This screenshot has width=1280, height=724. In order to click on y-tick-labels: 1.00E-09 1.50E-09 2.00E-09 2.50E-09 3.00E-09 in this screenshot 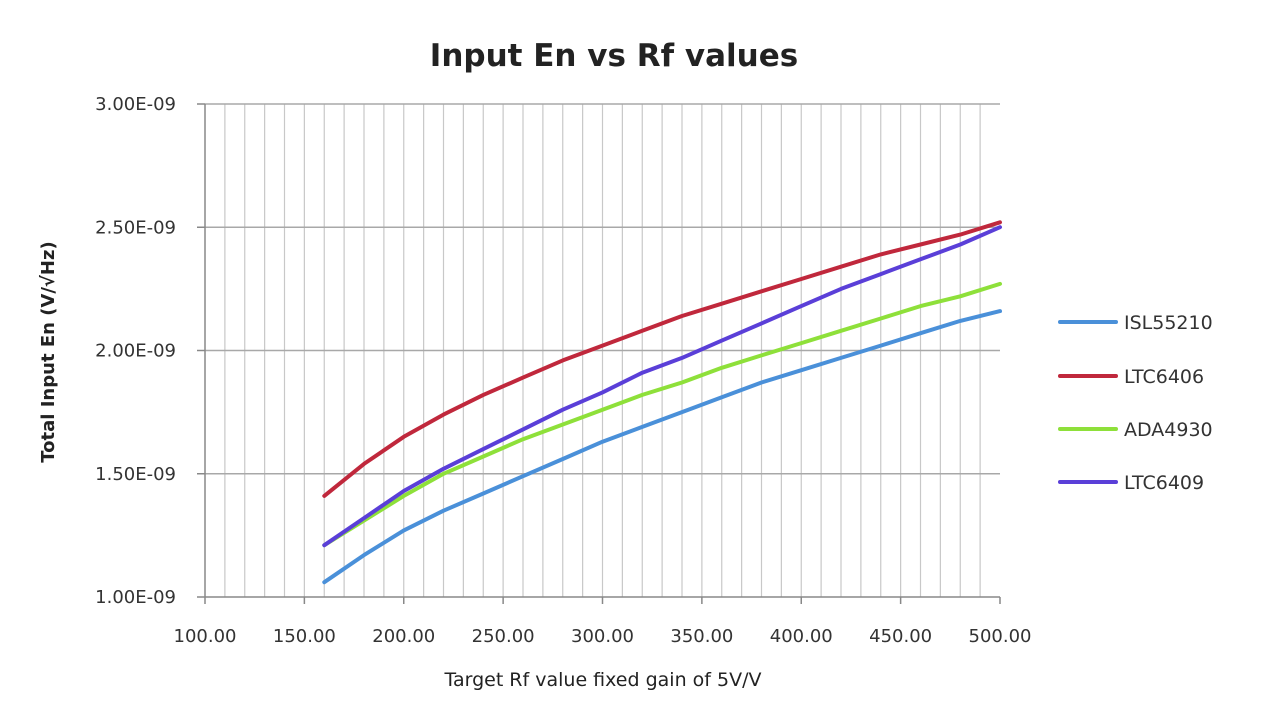, I will do `click(135, 351)`.